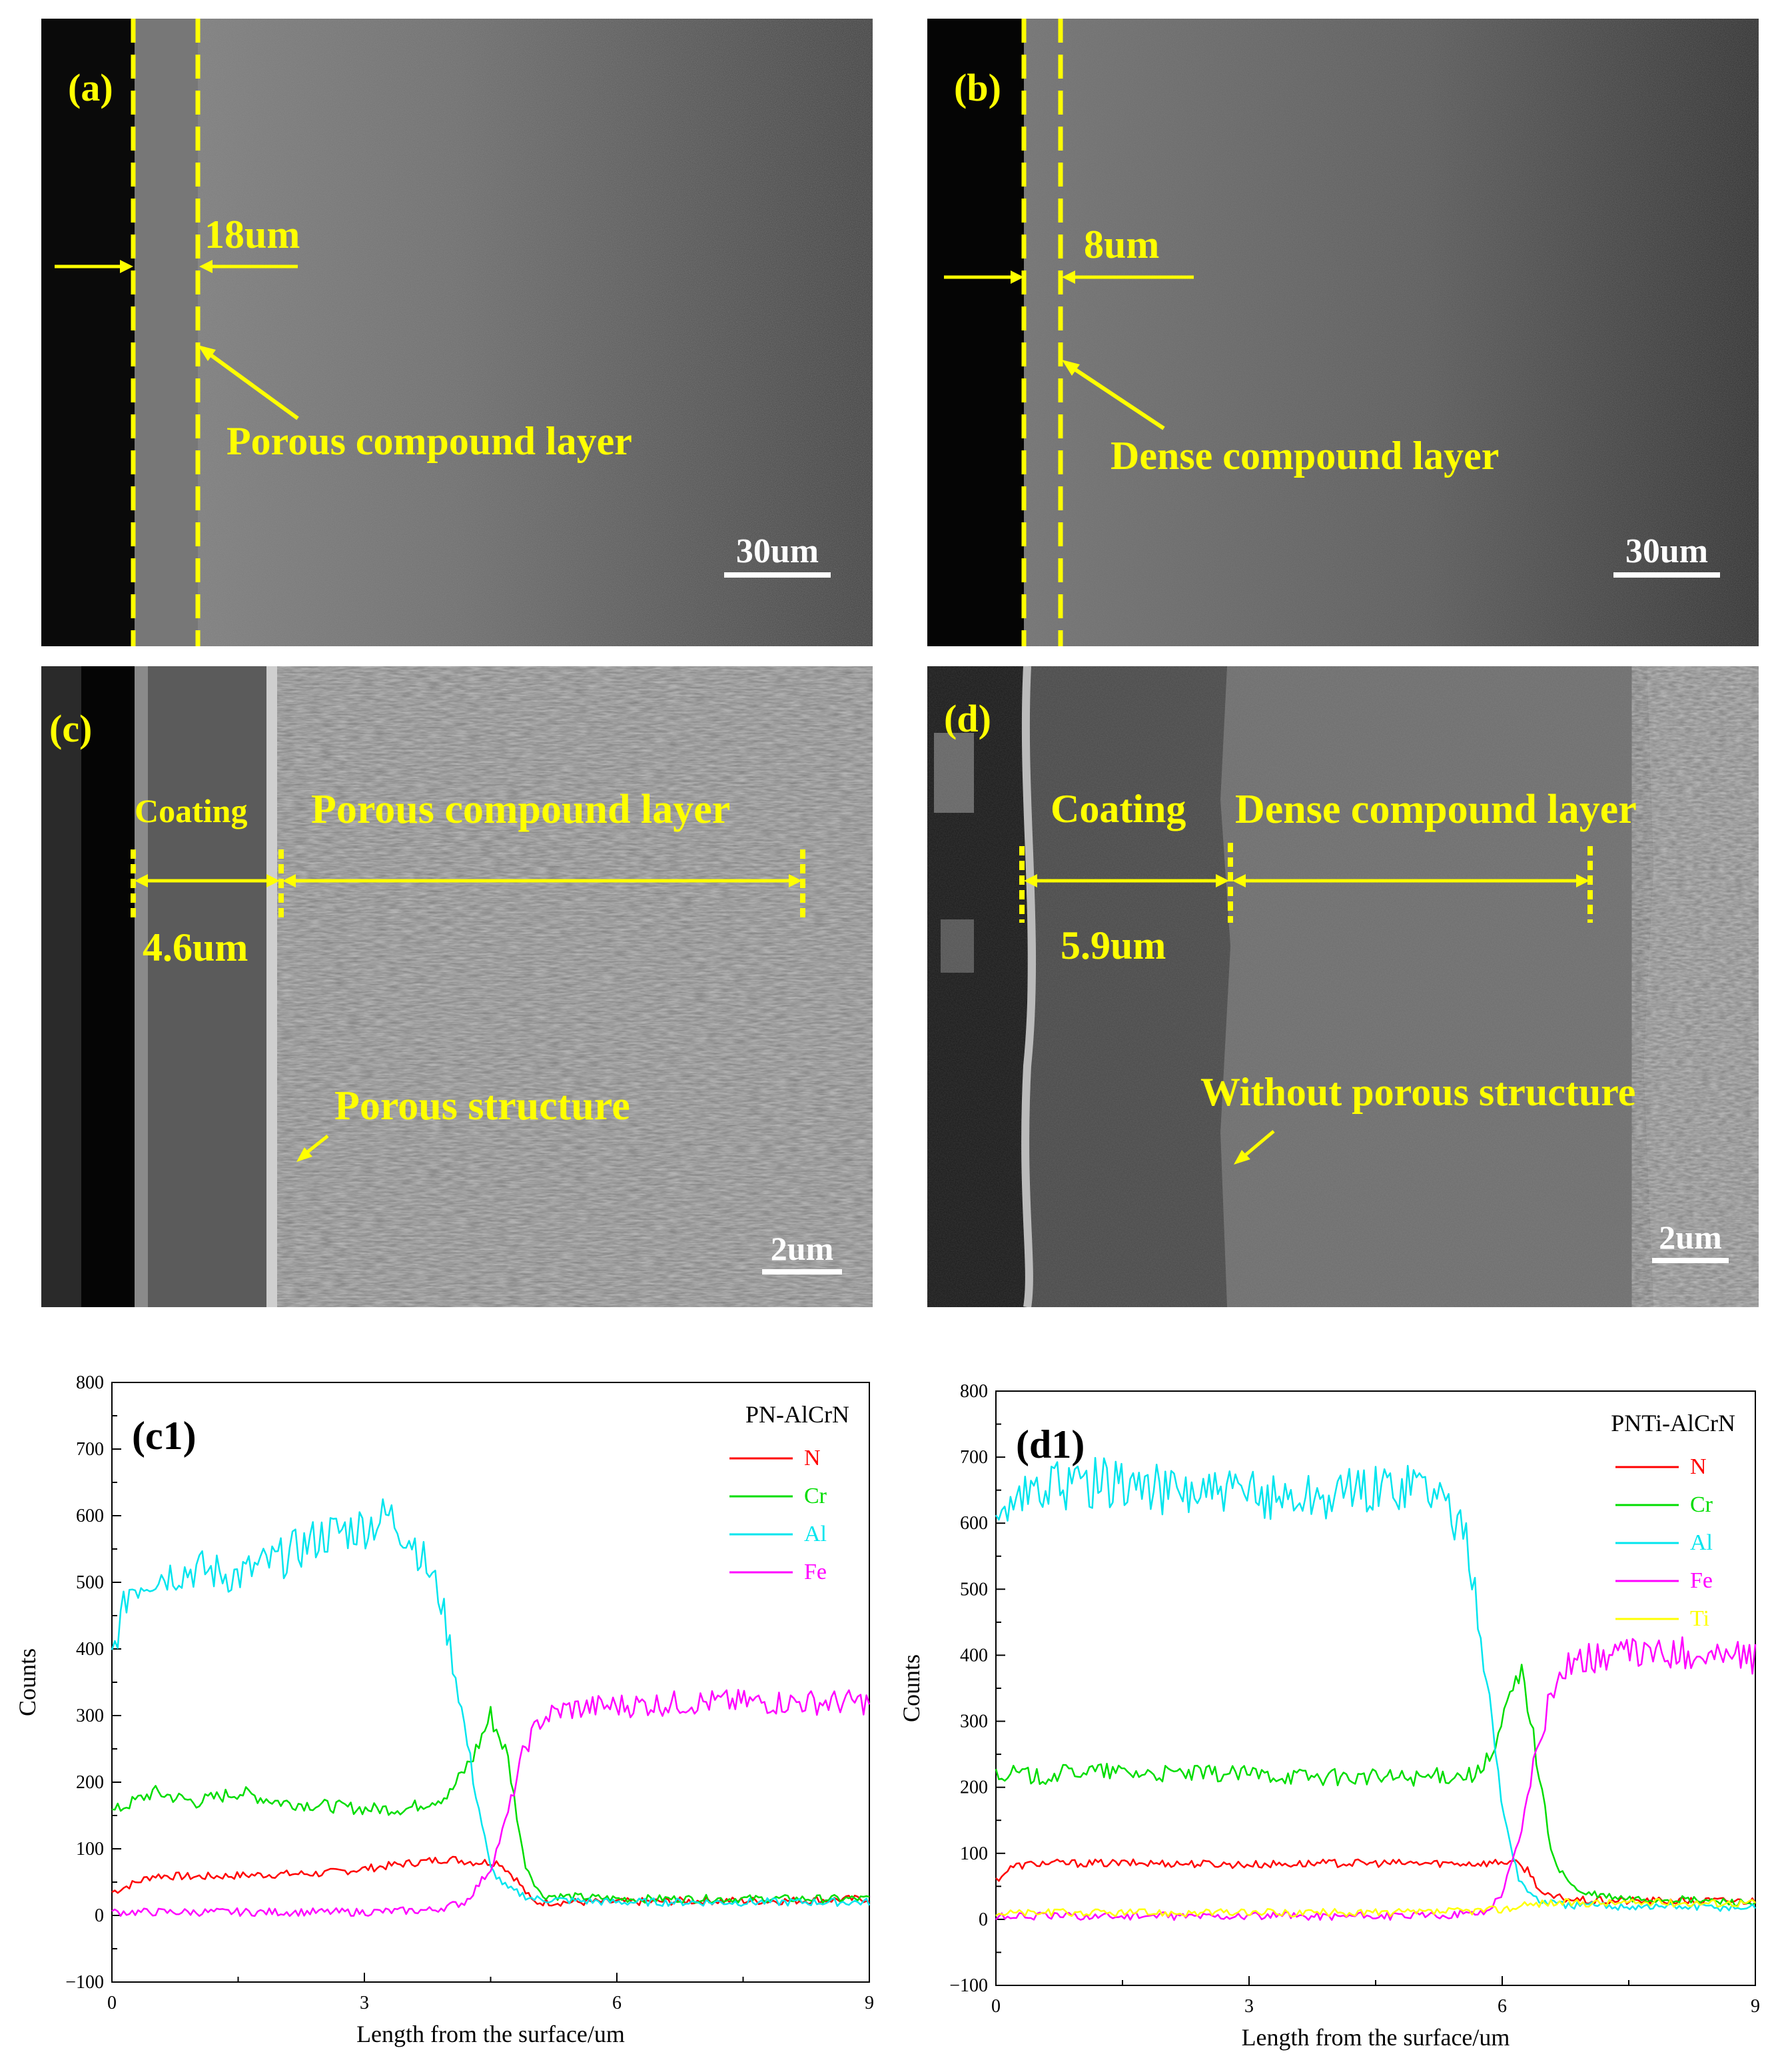  I want to click on layer-label-c: Porous compound layer, so click(521, 809).